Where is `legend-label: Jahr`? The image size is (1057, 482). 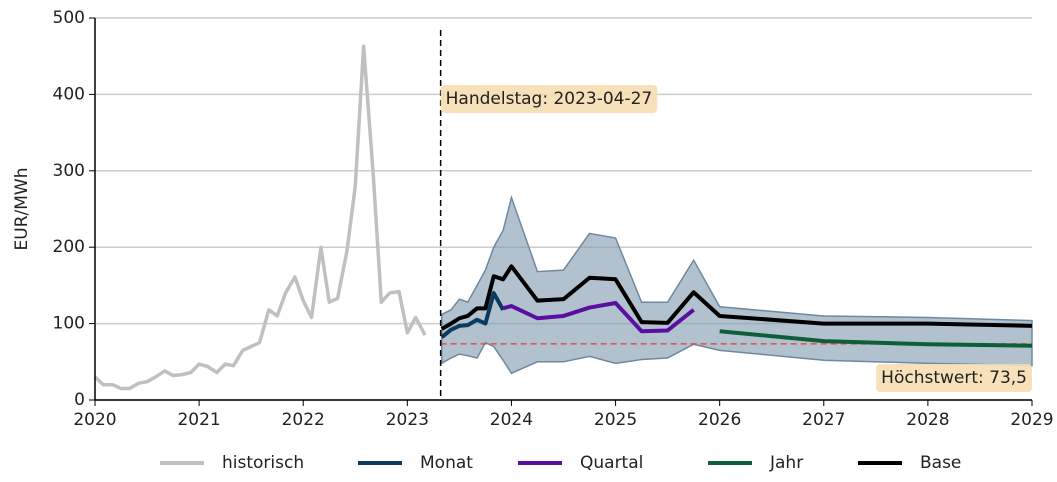 legend-label: Jahr is located at coordinates (786, 463).